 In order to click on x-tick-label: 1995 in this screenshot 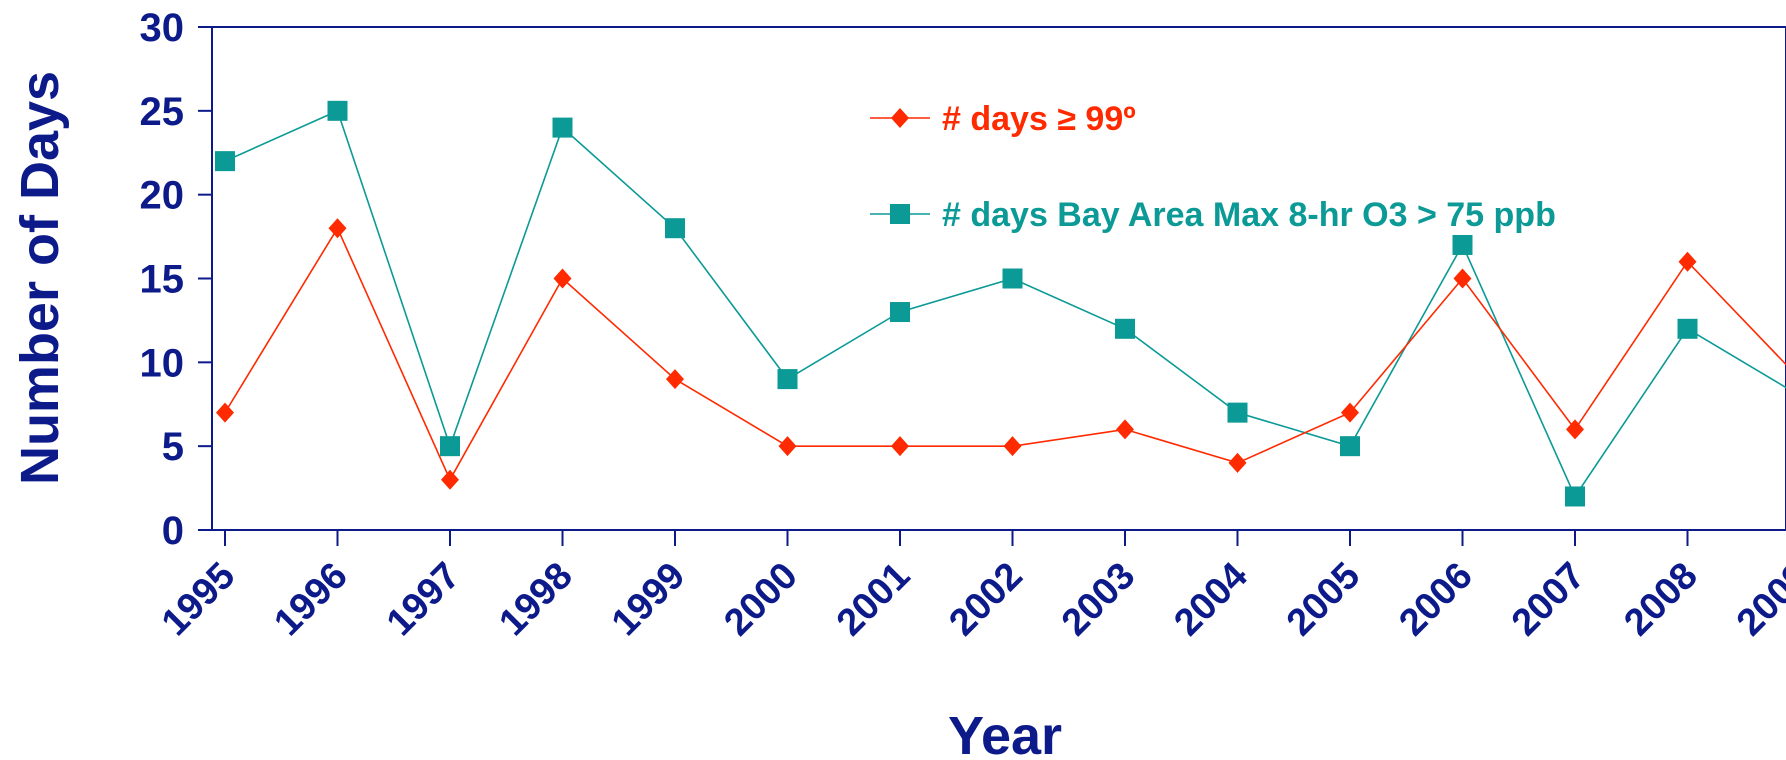, I will do `click(198, 599)`.